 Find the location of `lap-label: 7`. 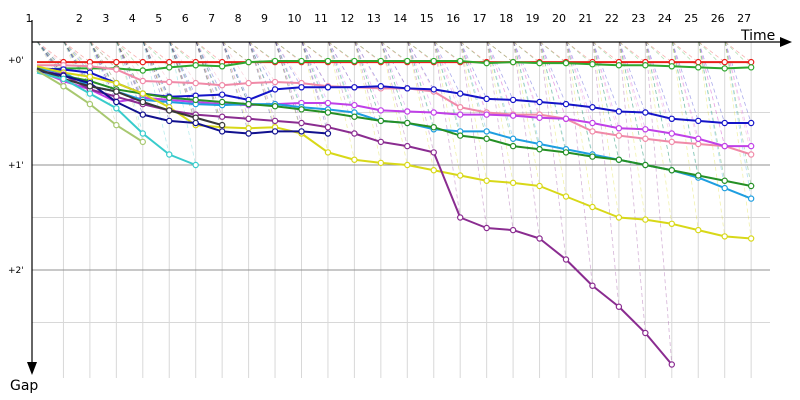

lap-label: 7 is located at coordinates (211, 18).